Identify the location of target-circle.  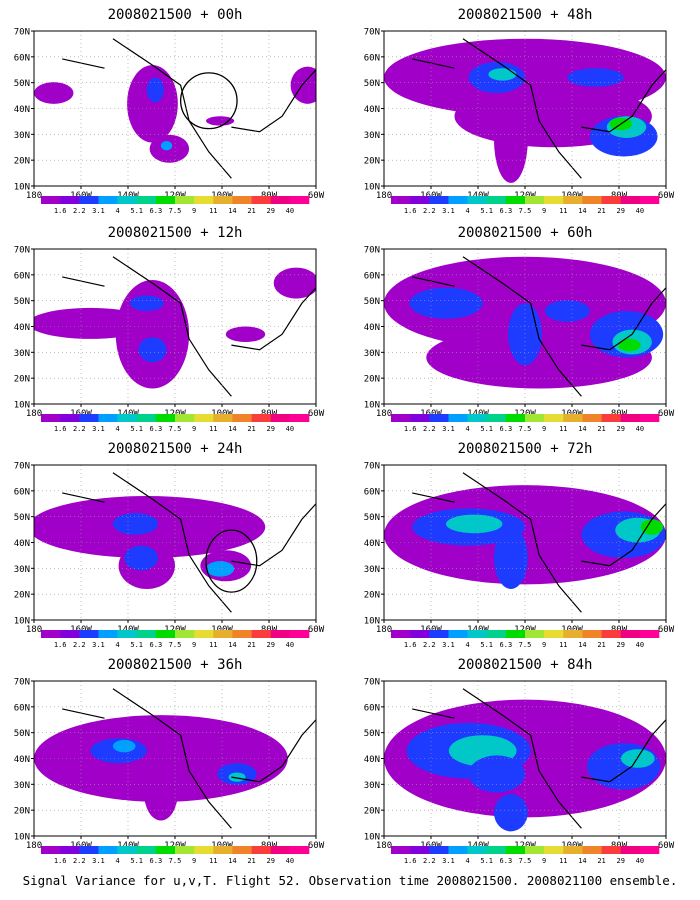
(208, 101).